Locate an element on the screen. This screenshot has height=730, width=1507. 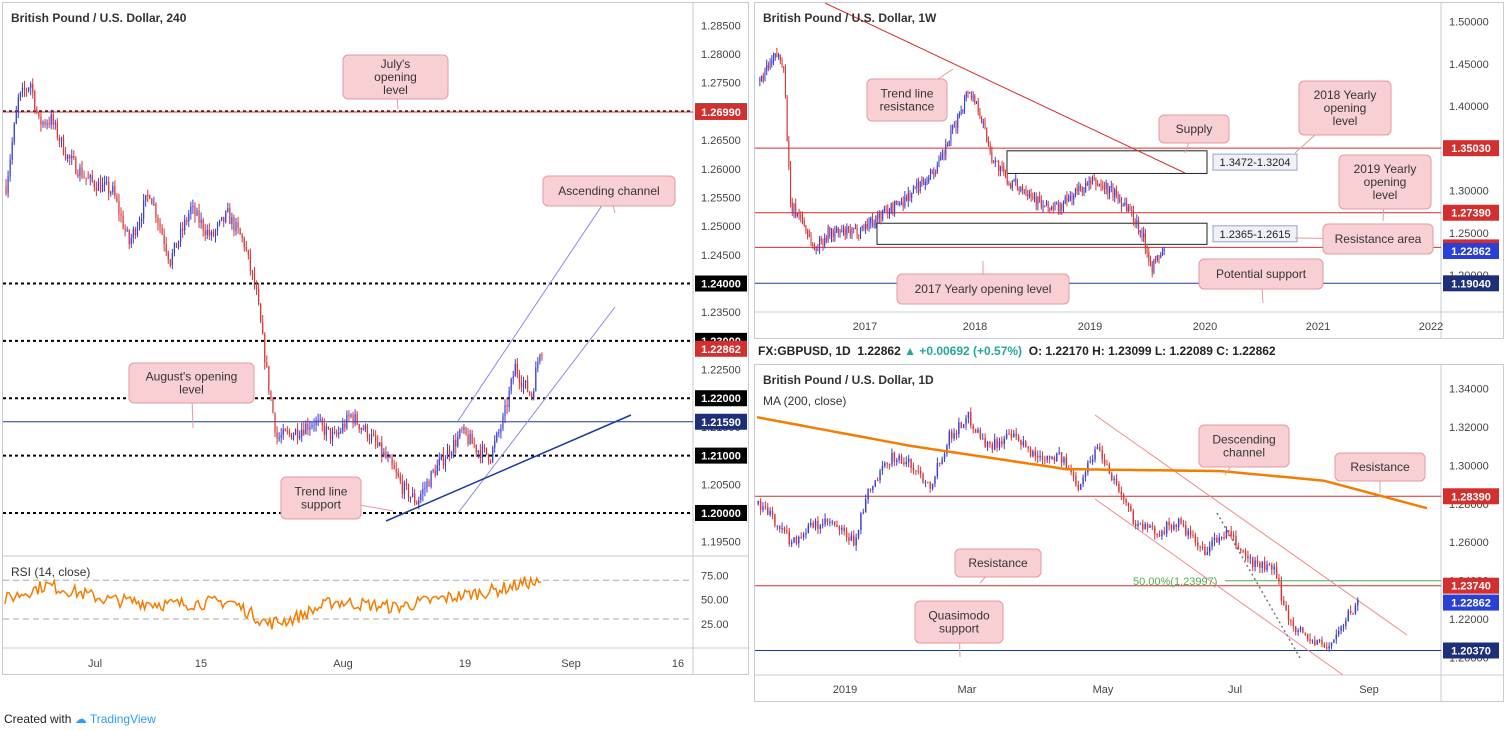
h4-callout-july-text: opening is located at coordinates (395, 77).